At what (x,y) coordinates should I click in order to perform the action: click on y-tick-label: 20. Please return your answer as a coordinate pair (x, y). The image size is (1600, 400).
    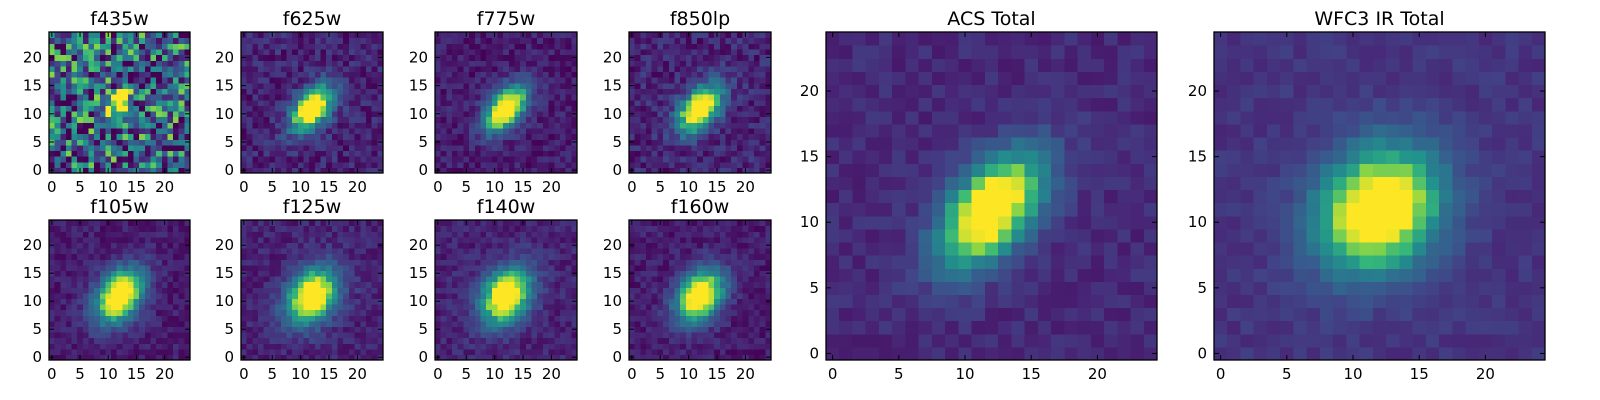
    Looking at the image, I should click on (32, 57).